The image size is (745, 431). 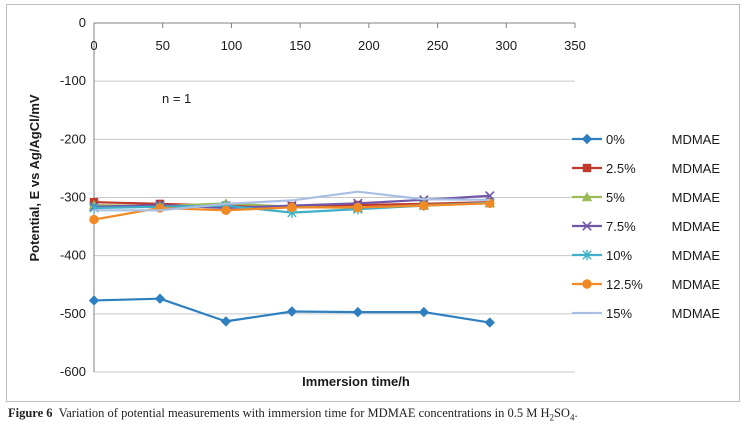 I want to click on legend-item: 7.5% MDMAE, so click(x=646, y=226).